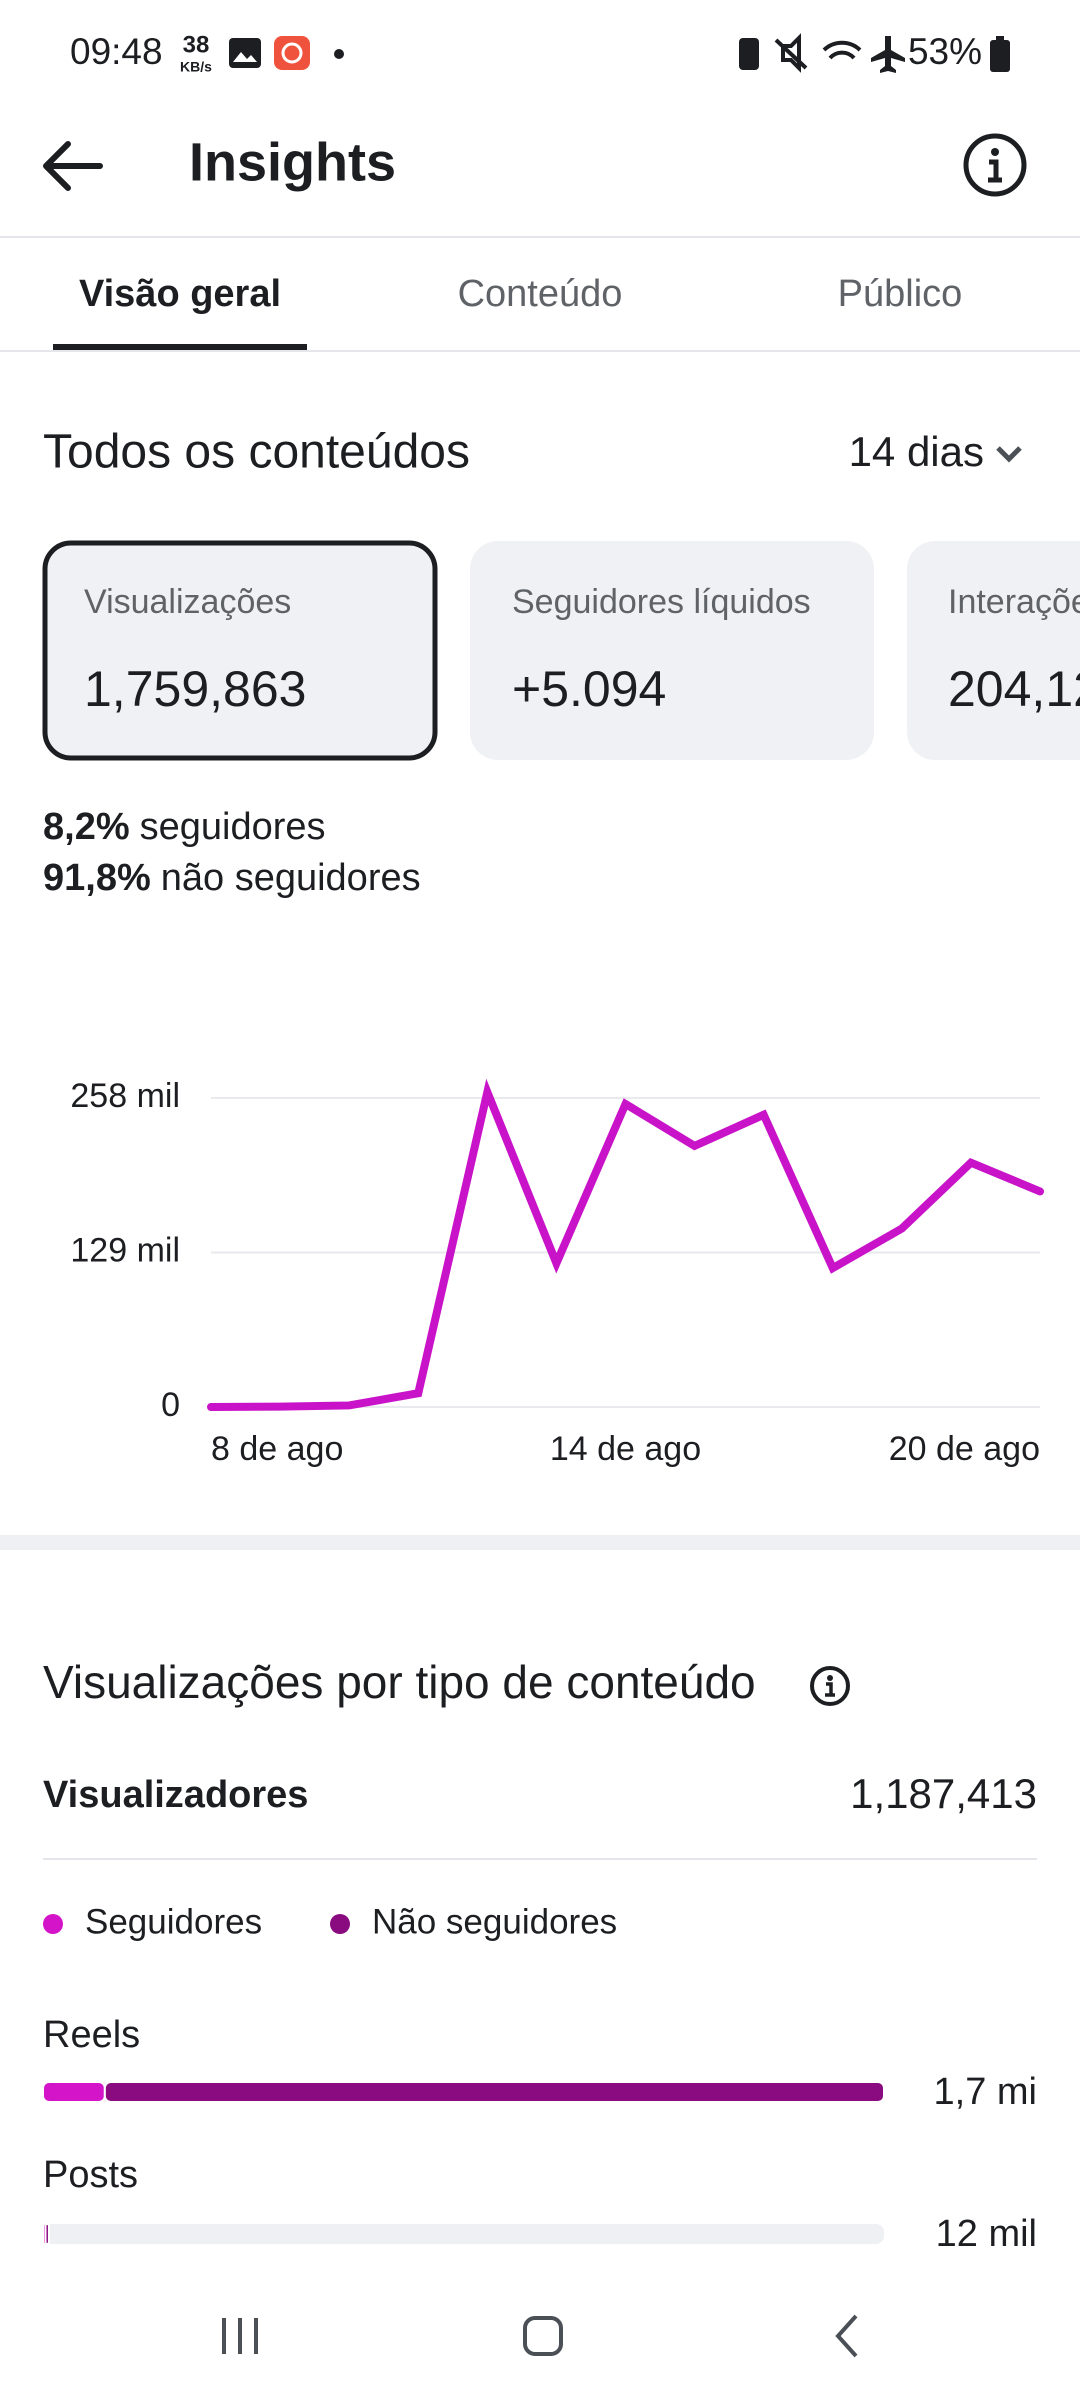 This screenshot has width=1080, height=2400. What do you see at coordinates (125, 1250) in the screenshot?
I see `y-tick-label: 129 mil` at bounding box center [125, 1250].